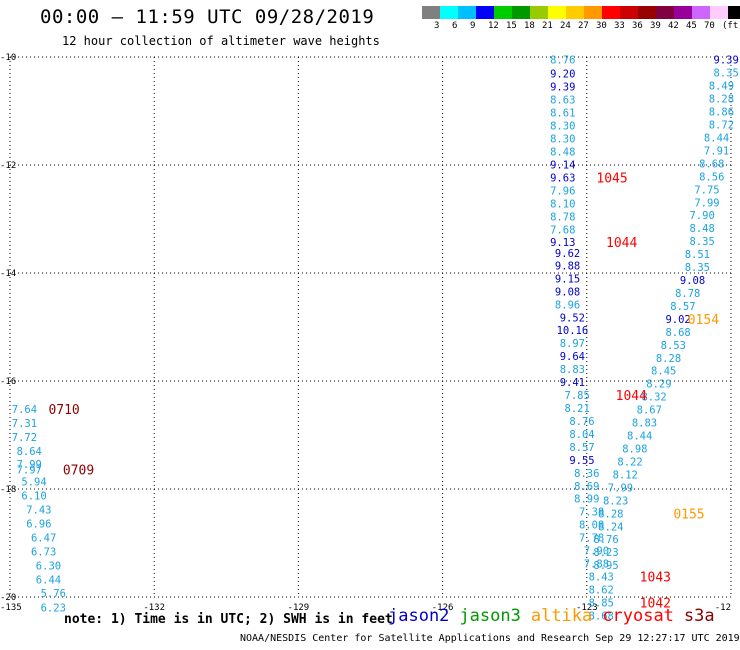 The width and height of the screenshot is (740, 650). I want to click on wave-height-value: 8.32, so click(653, 398).